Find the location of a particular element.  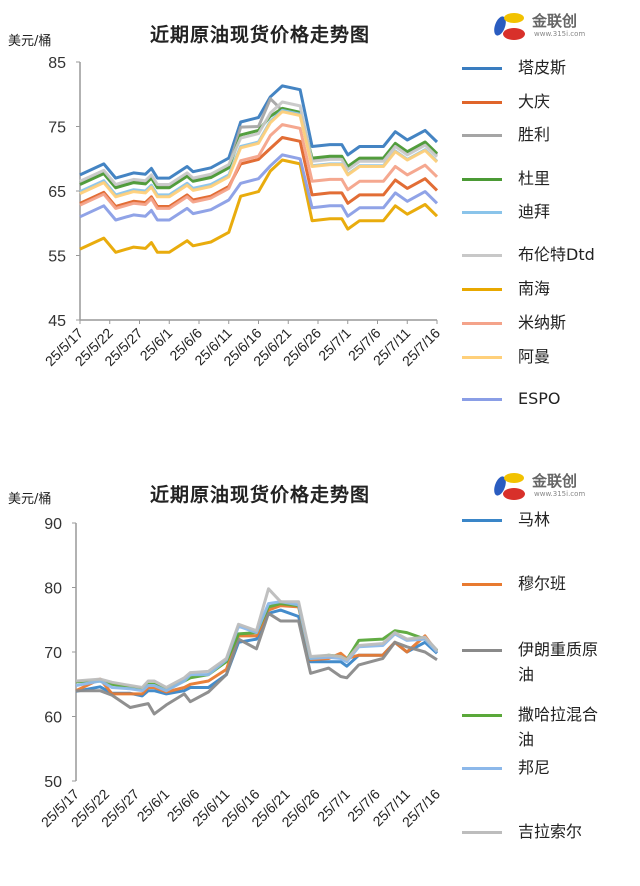

legend-label: 邦尼 is located at coordinates (534, 767).